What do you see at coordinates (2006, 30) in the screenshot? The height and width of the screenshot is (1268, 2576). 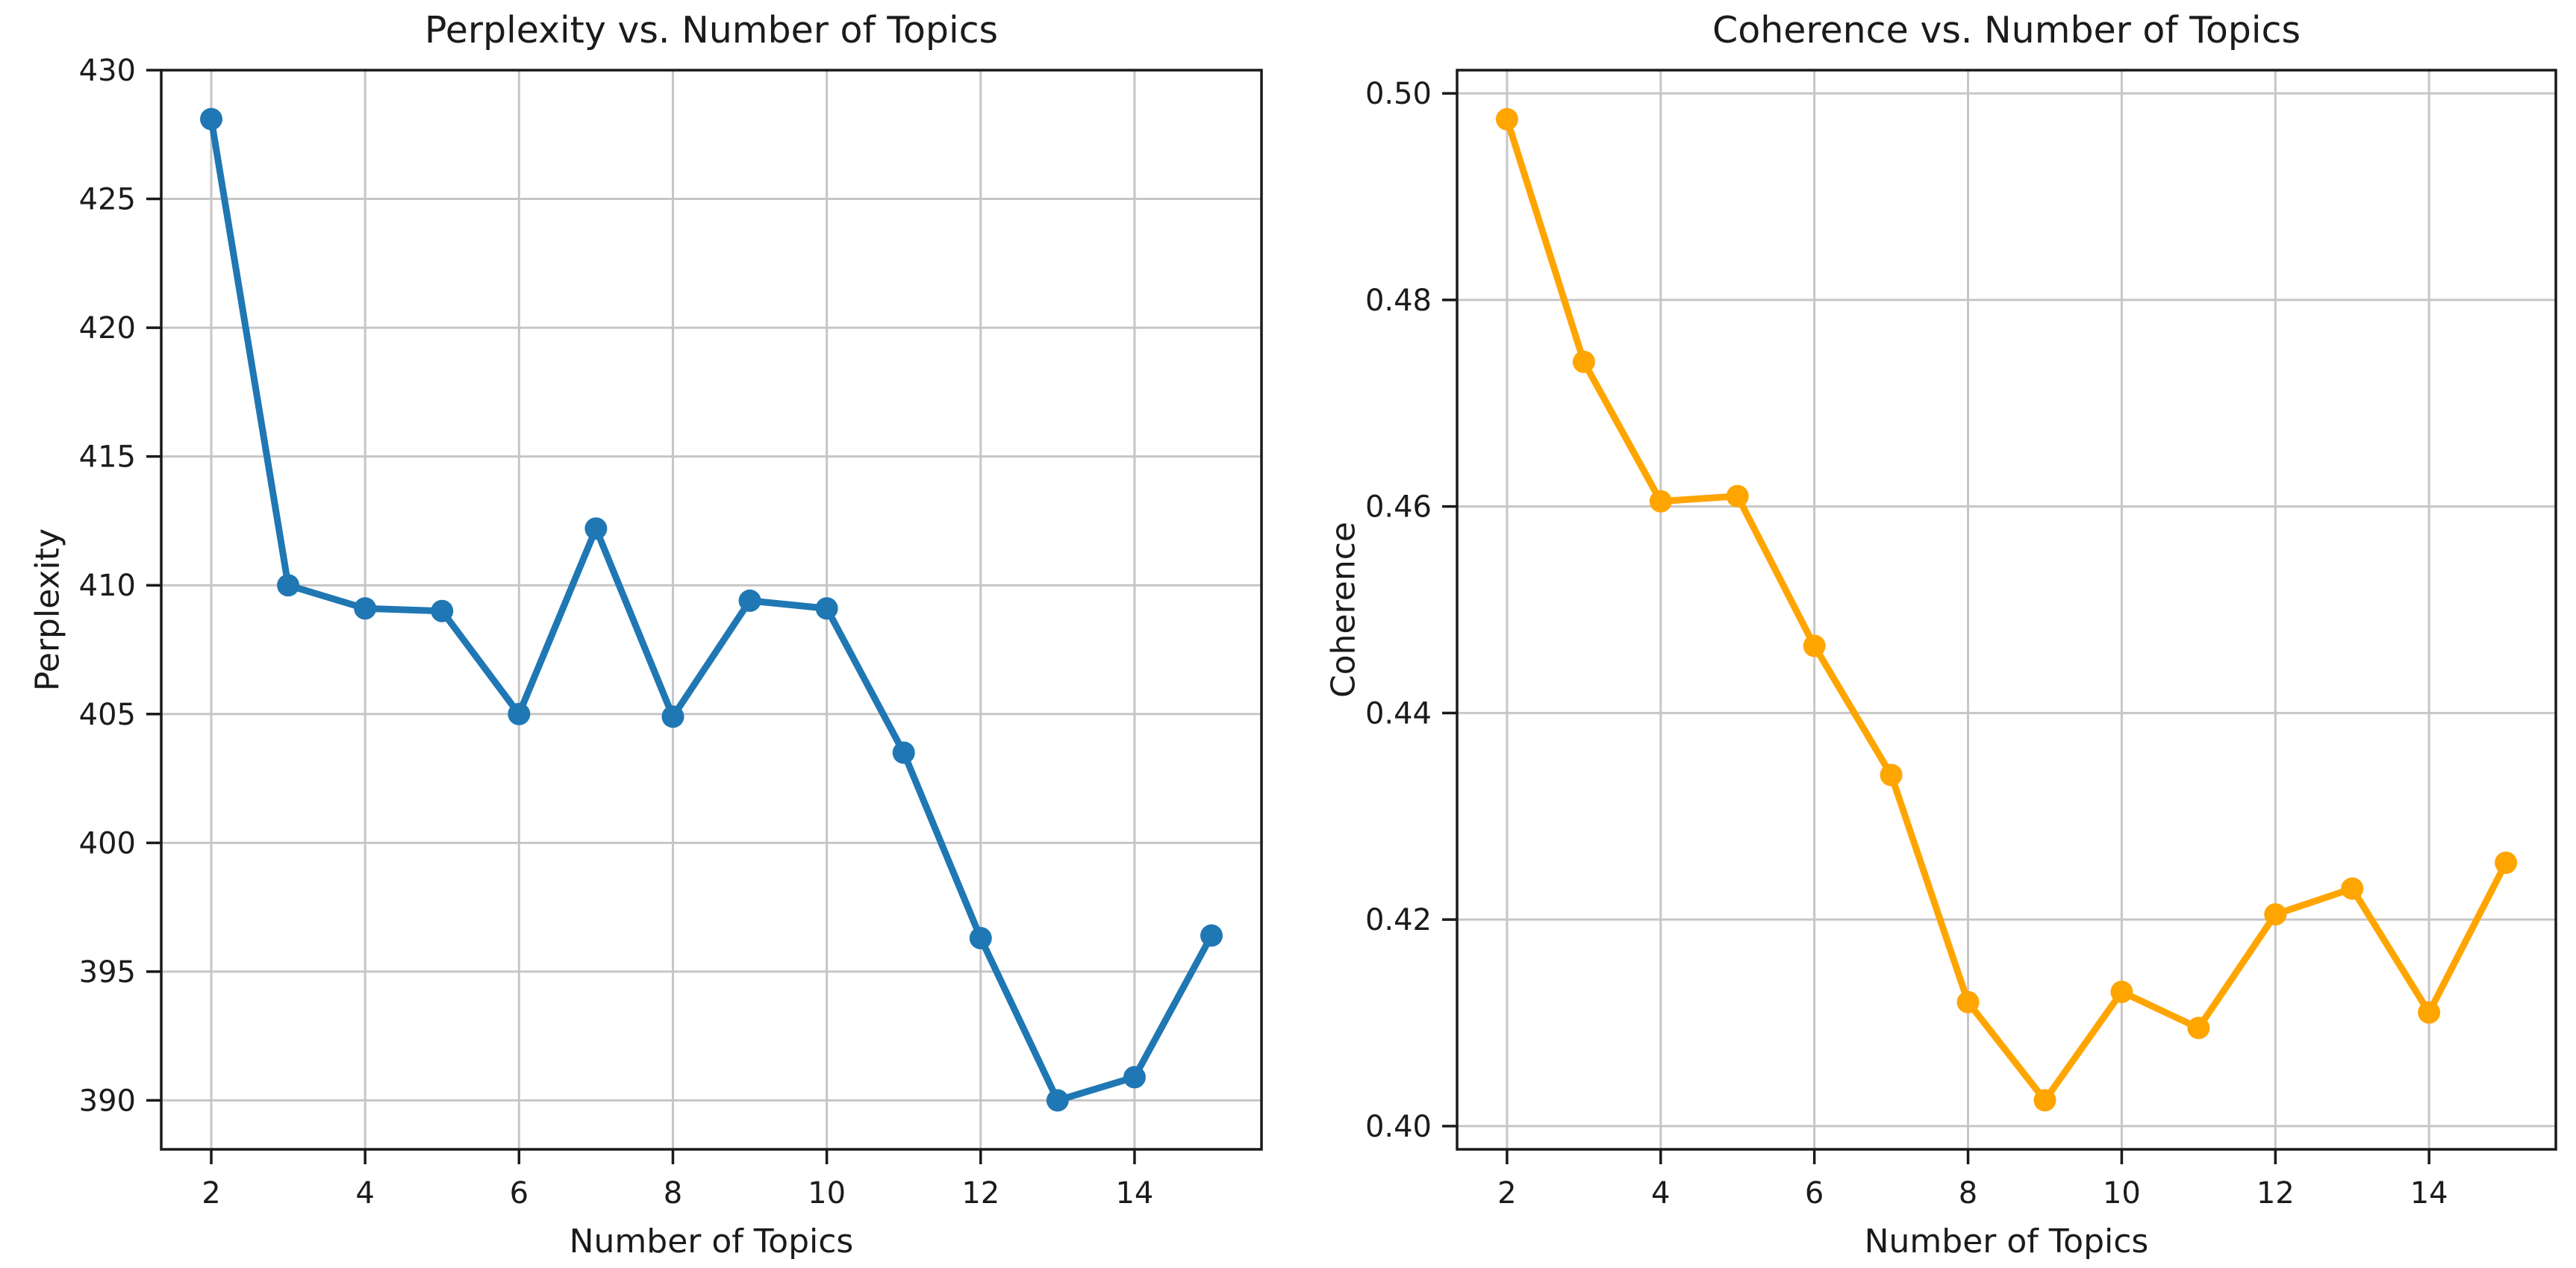 I see `right-chart-title: Coherence vs. Number of Topics` at bounding box center [2006, 30].